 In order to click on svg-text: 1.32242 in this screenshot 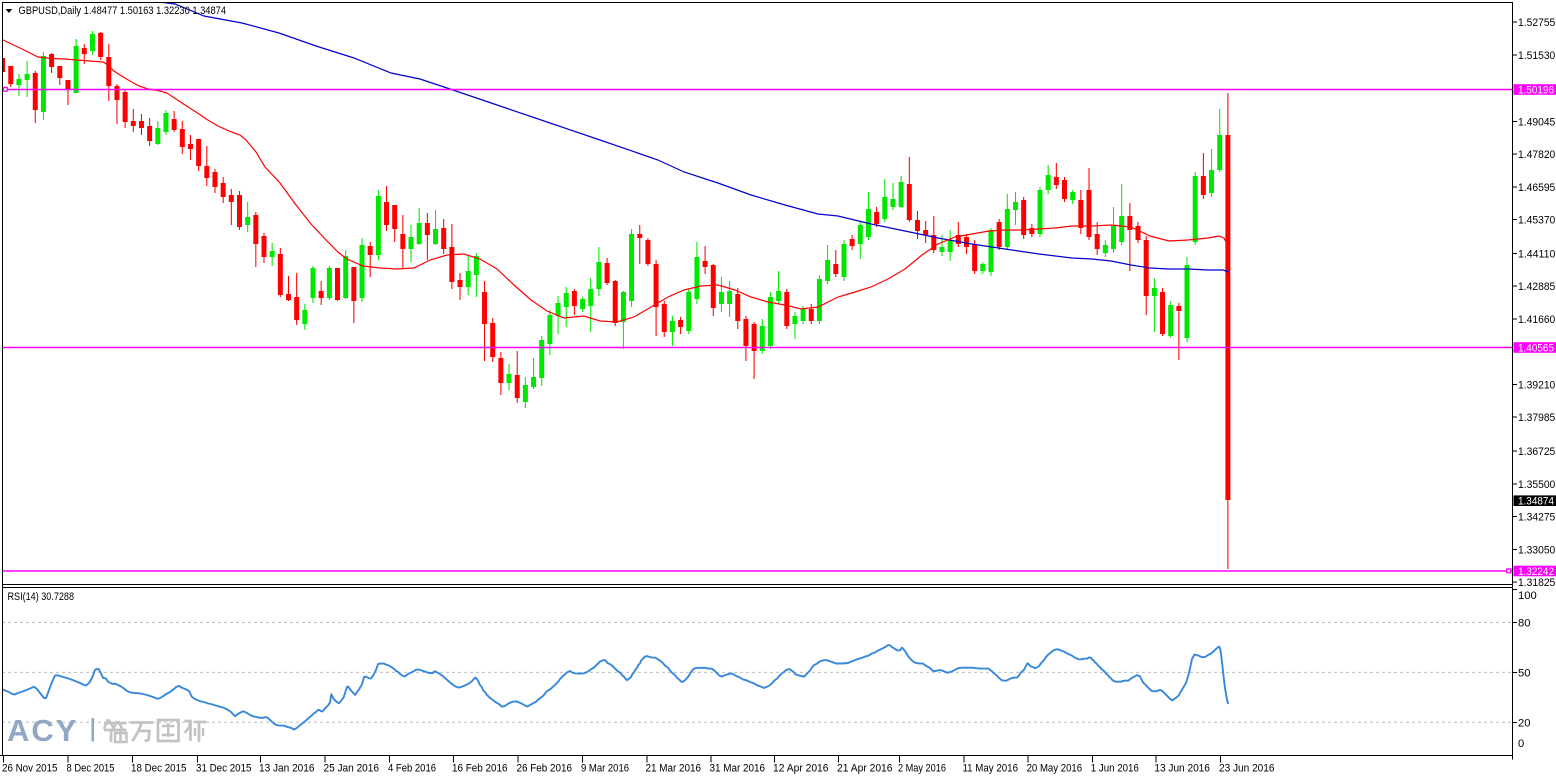, I will do `click(1536, 572)`.